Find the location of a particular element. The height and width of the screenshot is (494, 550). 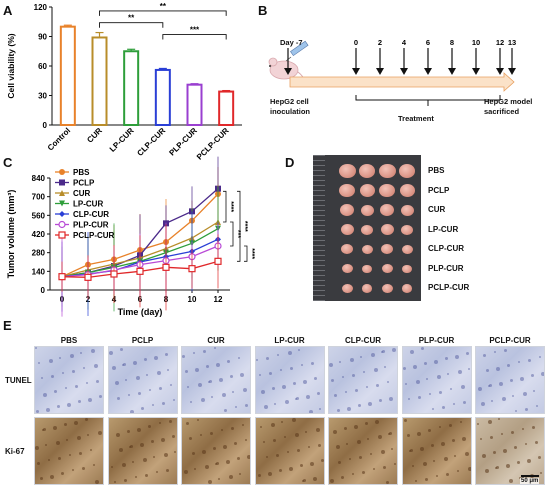

histology-column-label: LP-CUR is located at coordinates (289, 340).